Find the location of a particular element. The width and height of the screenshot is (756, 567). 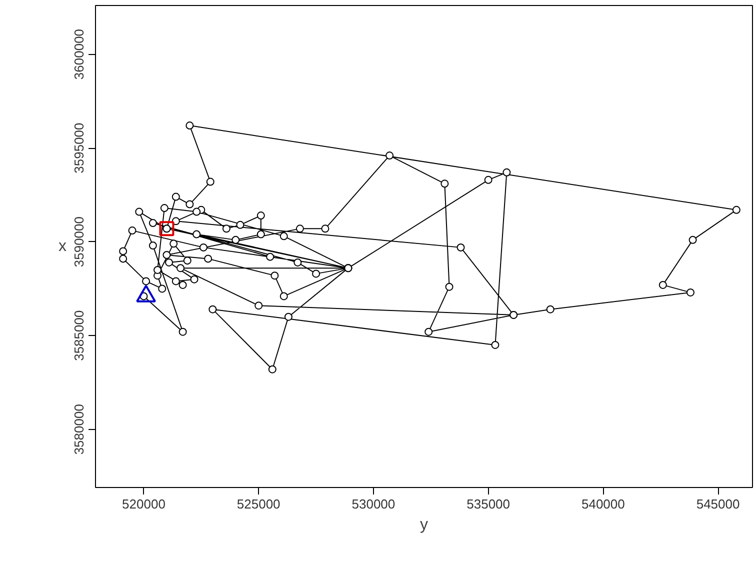

x-tick-label: 525000 is located at coordinates (258, 504).